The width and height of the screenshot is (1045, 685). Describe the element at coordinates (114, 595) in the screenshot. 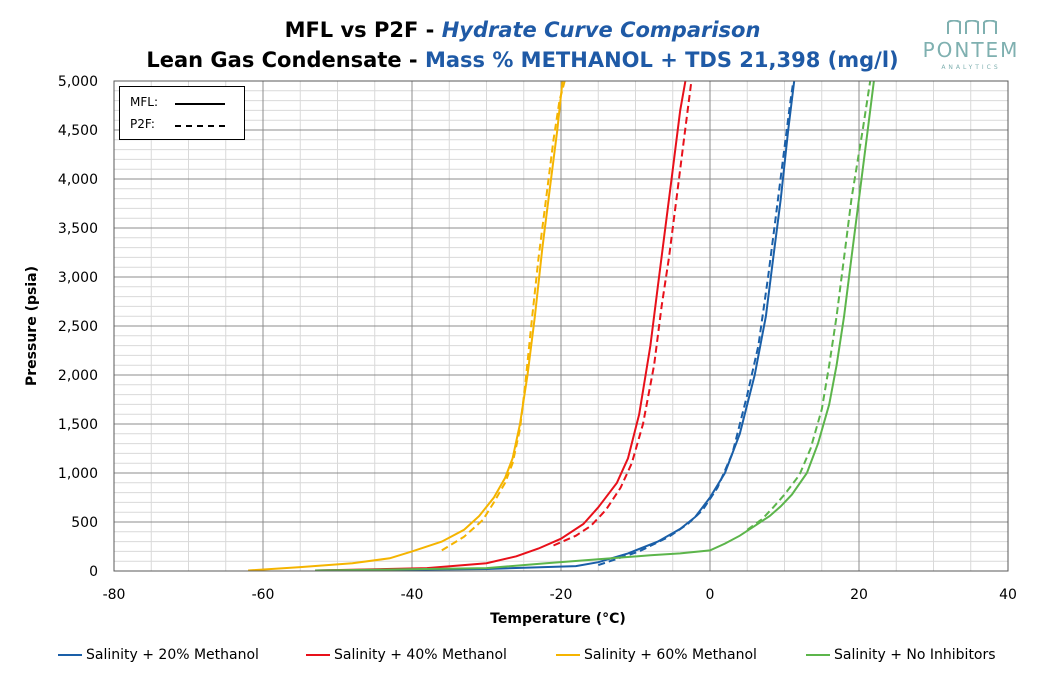

I see `x-tick-label: -80` at that location.